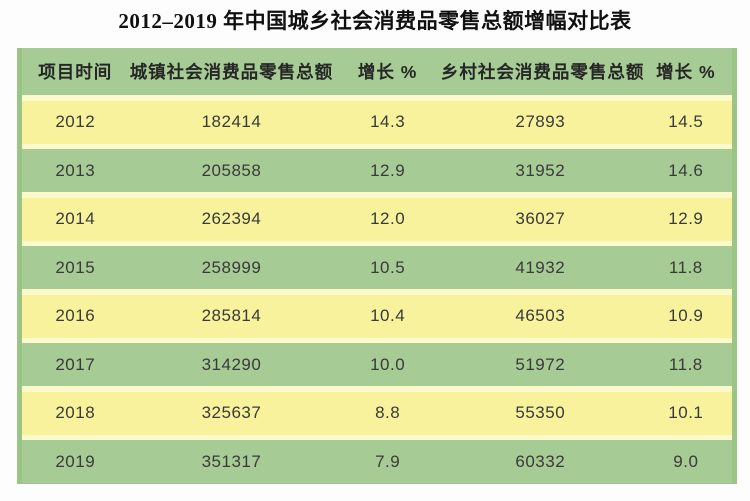 This screenshot has height=501, width=750. What do you see at coordinates (231, 72) in the screenshot?
I see `header-cell-1: 城镇社会消费品零售总额` at bounding box center [231, 72].